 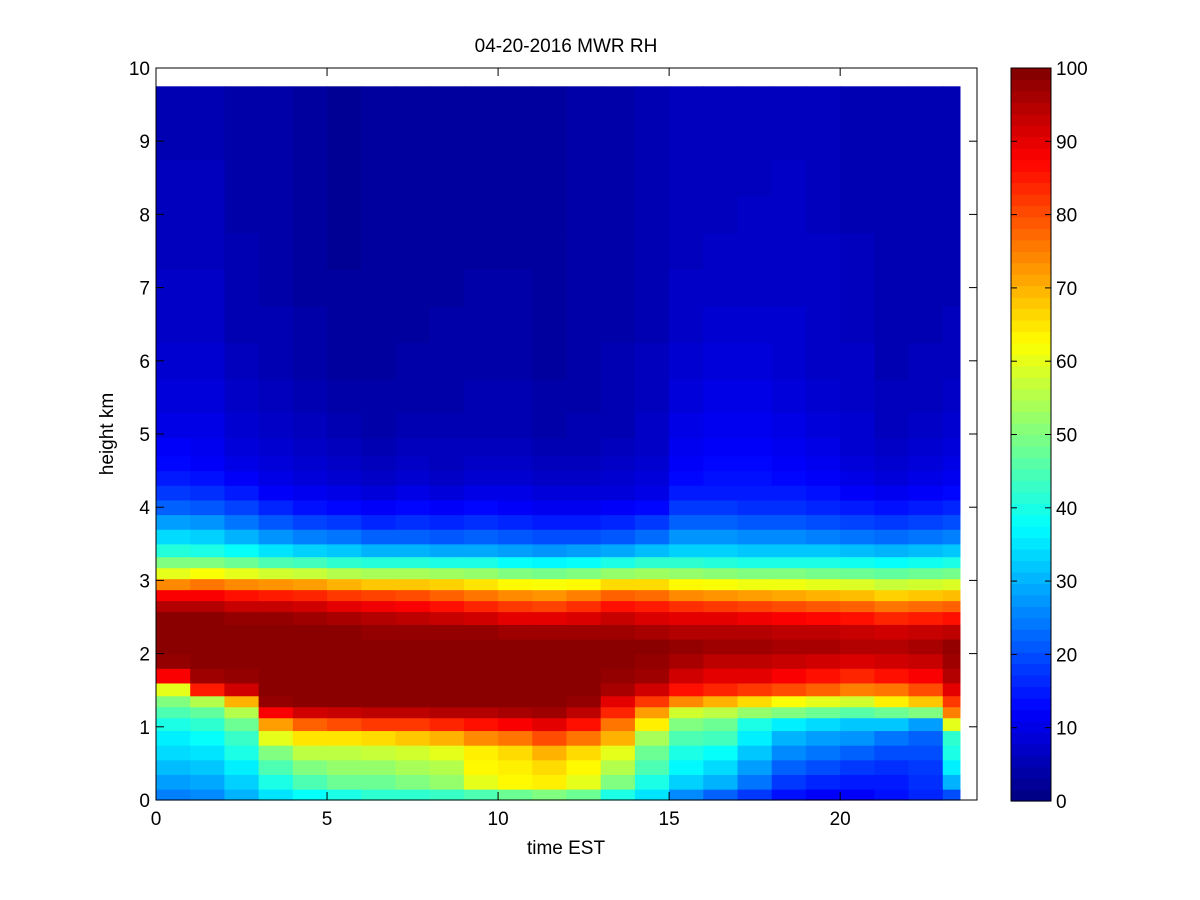 What do you see at coordinates (566, 46) in the screenshot?
I see `chart-title: 04-20-2016 MWR RH` at bounding box center [566, 46].